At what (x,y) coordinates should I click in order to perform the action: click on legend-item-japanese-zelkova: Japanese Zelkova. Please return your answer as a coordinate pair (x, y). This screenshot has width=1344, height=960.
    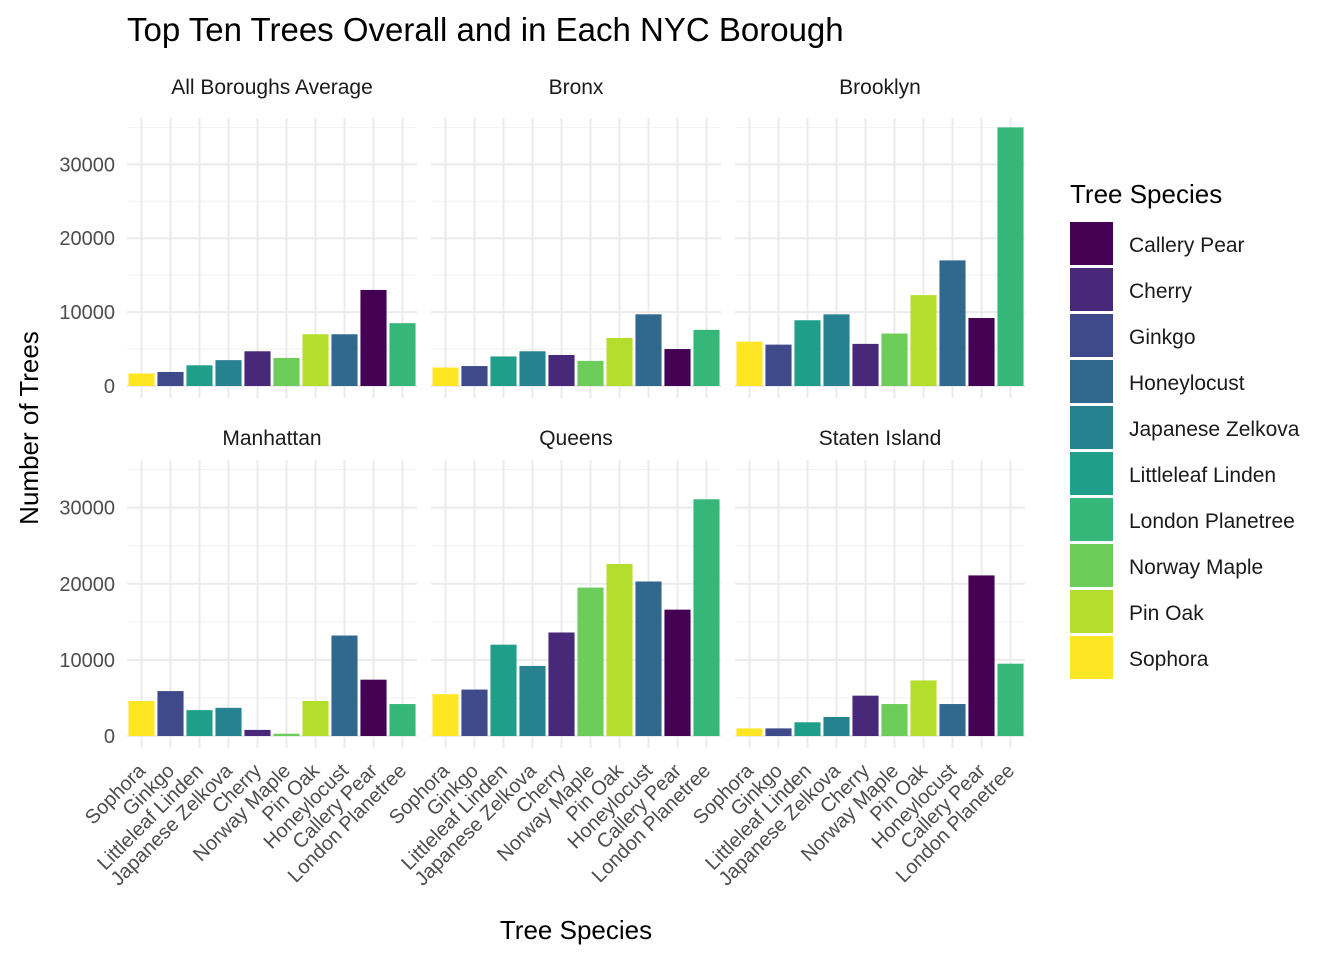
    Looking at the image, I should click on (1185, 427).